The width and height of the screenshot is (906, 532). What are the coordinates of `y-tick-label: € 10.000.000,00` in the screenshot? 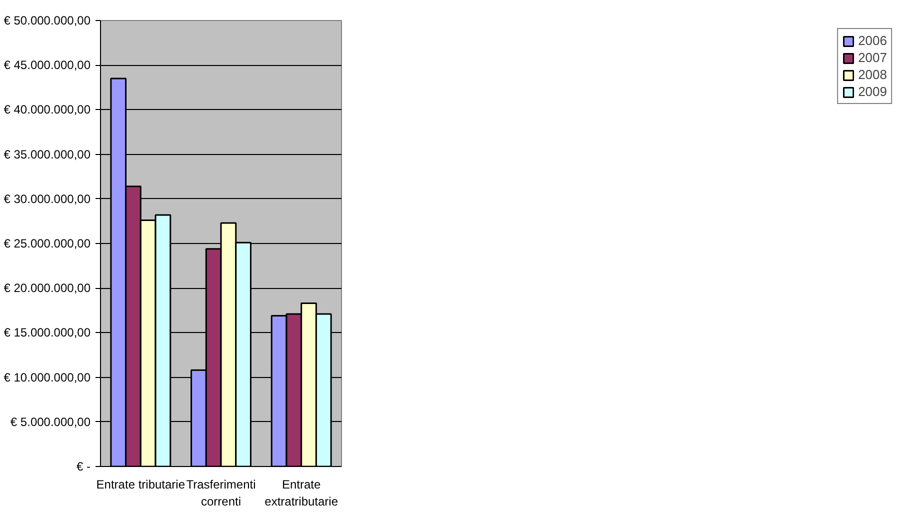 It's located at (47, 377).